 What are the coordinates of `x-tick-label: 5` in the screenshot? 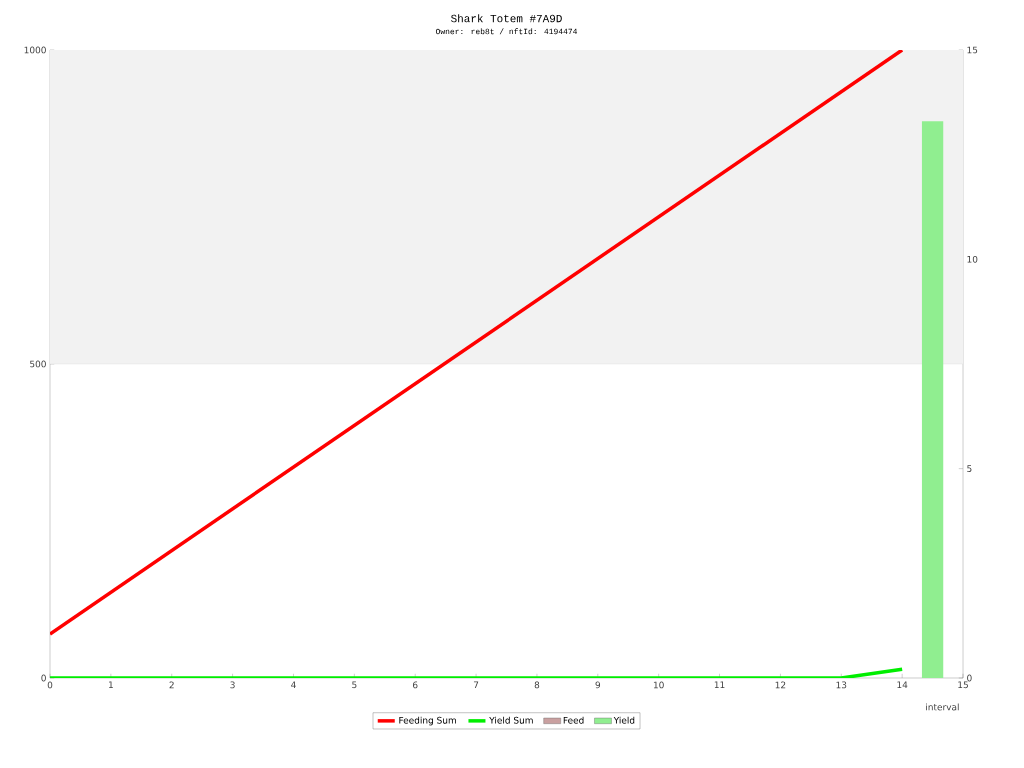 It's located at (354, 685).